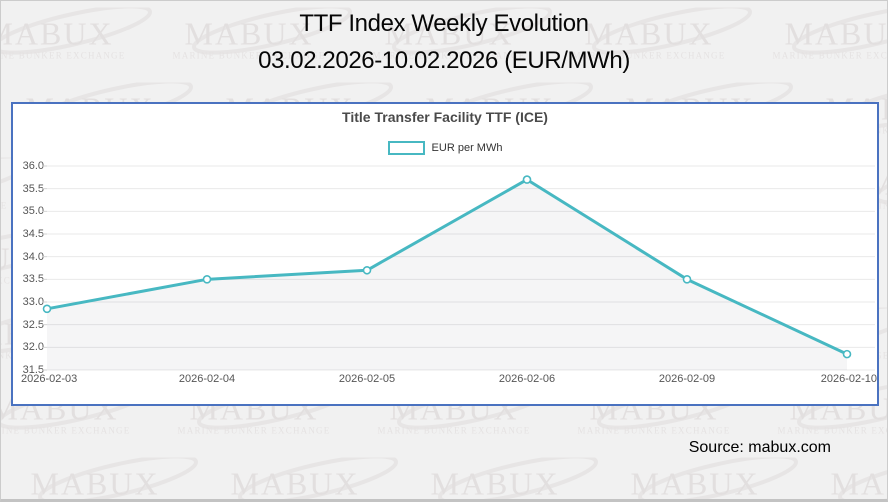  Describe the element at coordinates (33, 370) in the screenshot. I see `y-axis-label: 31.5` at that location.